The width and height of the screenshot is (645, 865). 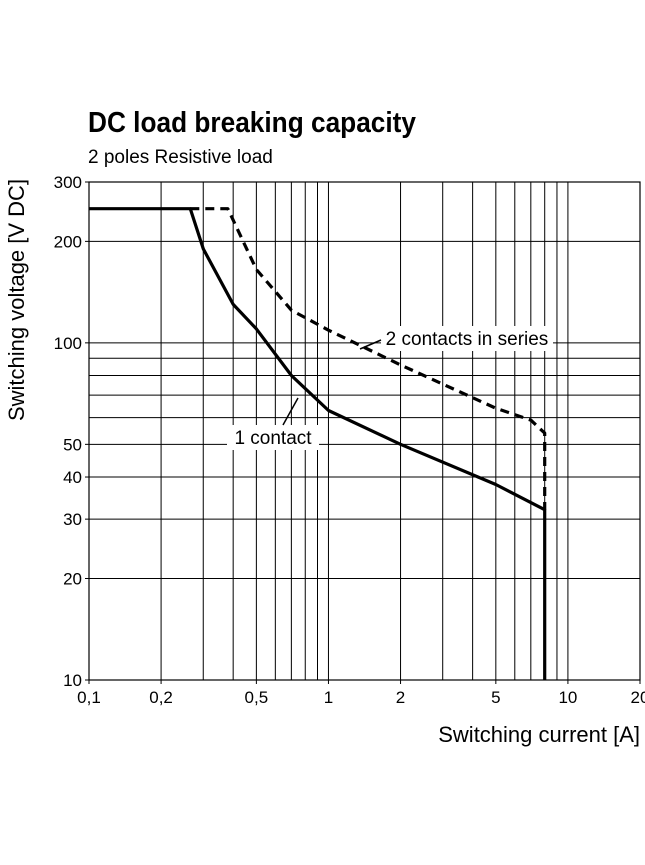 What do you see at coordinates (328, 697) in the screenshot?
I see `x-tick-label: 1` at bounding box center [328, 697].